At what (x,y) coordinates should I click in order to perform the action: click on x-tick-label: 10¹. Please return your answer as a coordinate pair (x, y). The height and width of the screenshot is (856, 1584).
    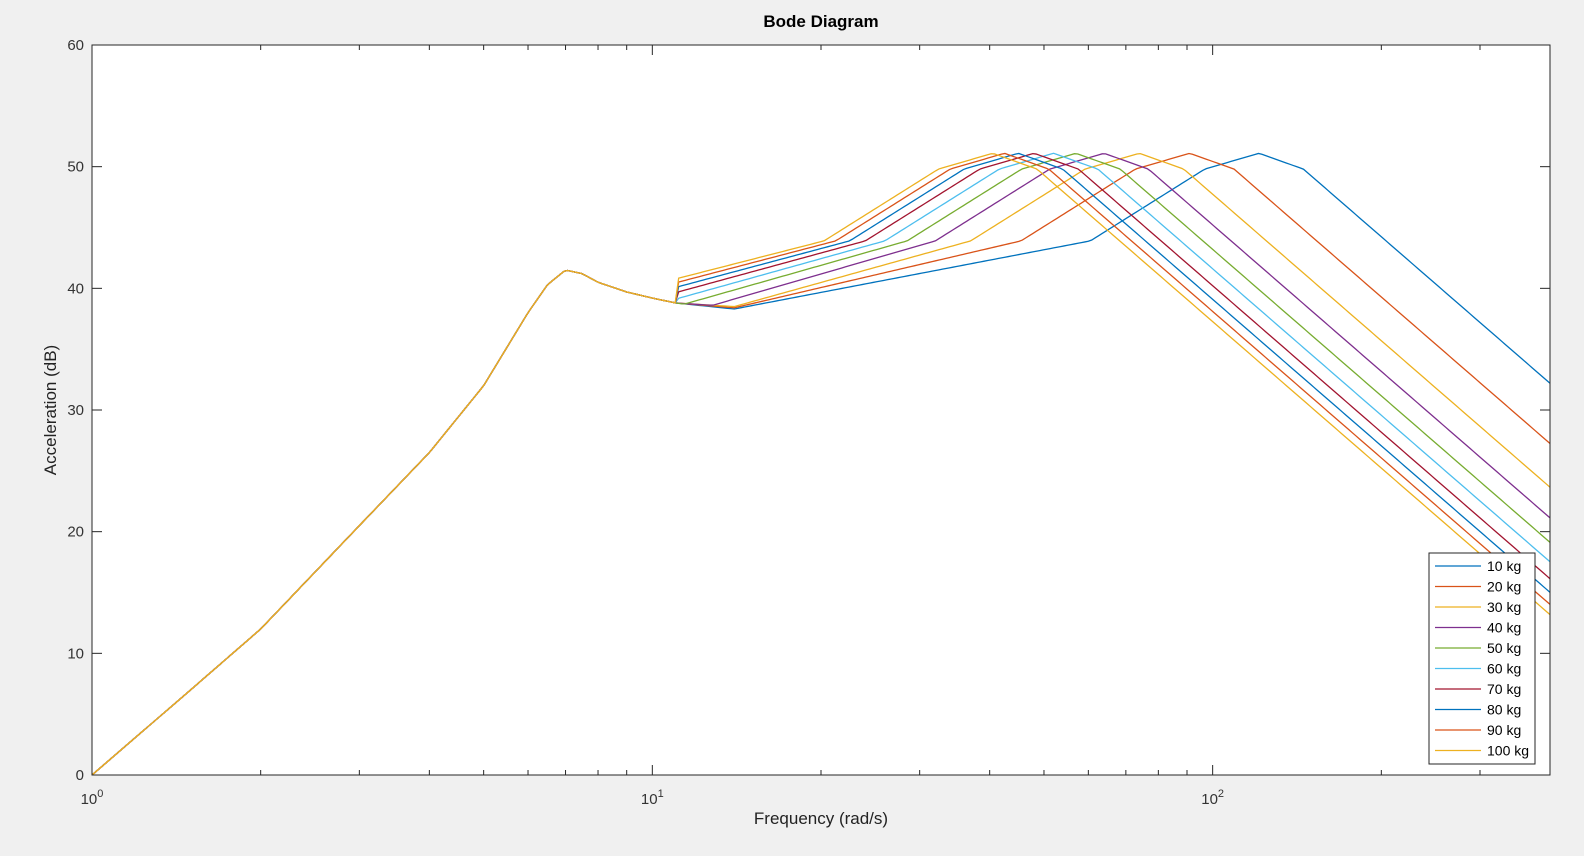
    Looking at the image, I should click on (652, 798).